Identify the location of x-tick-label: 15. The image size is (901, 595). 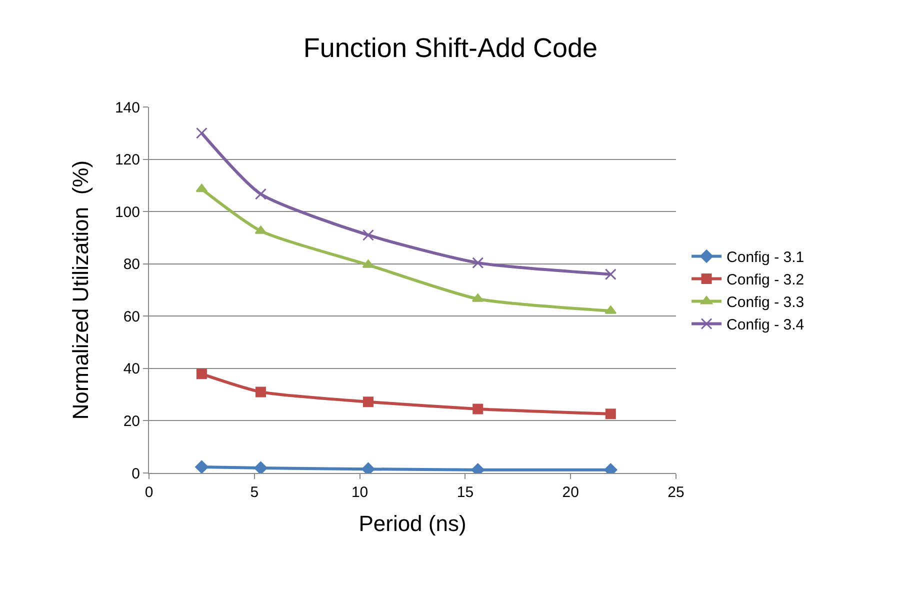
(465, 492).